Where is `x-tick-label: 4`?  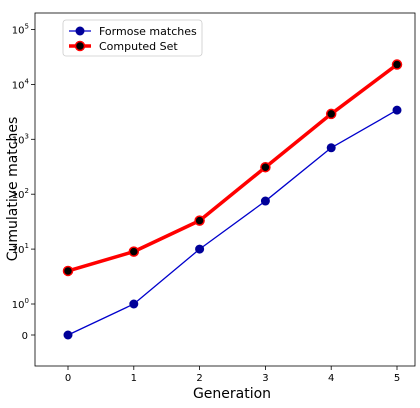
x-tick-label: 4 is located at coordinates (331, 378).